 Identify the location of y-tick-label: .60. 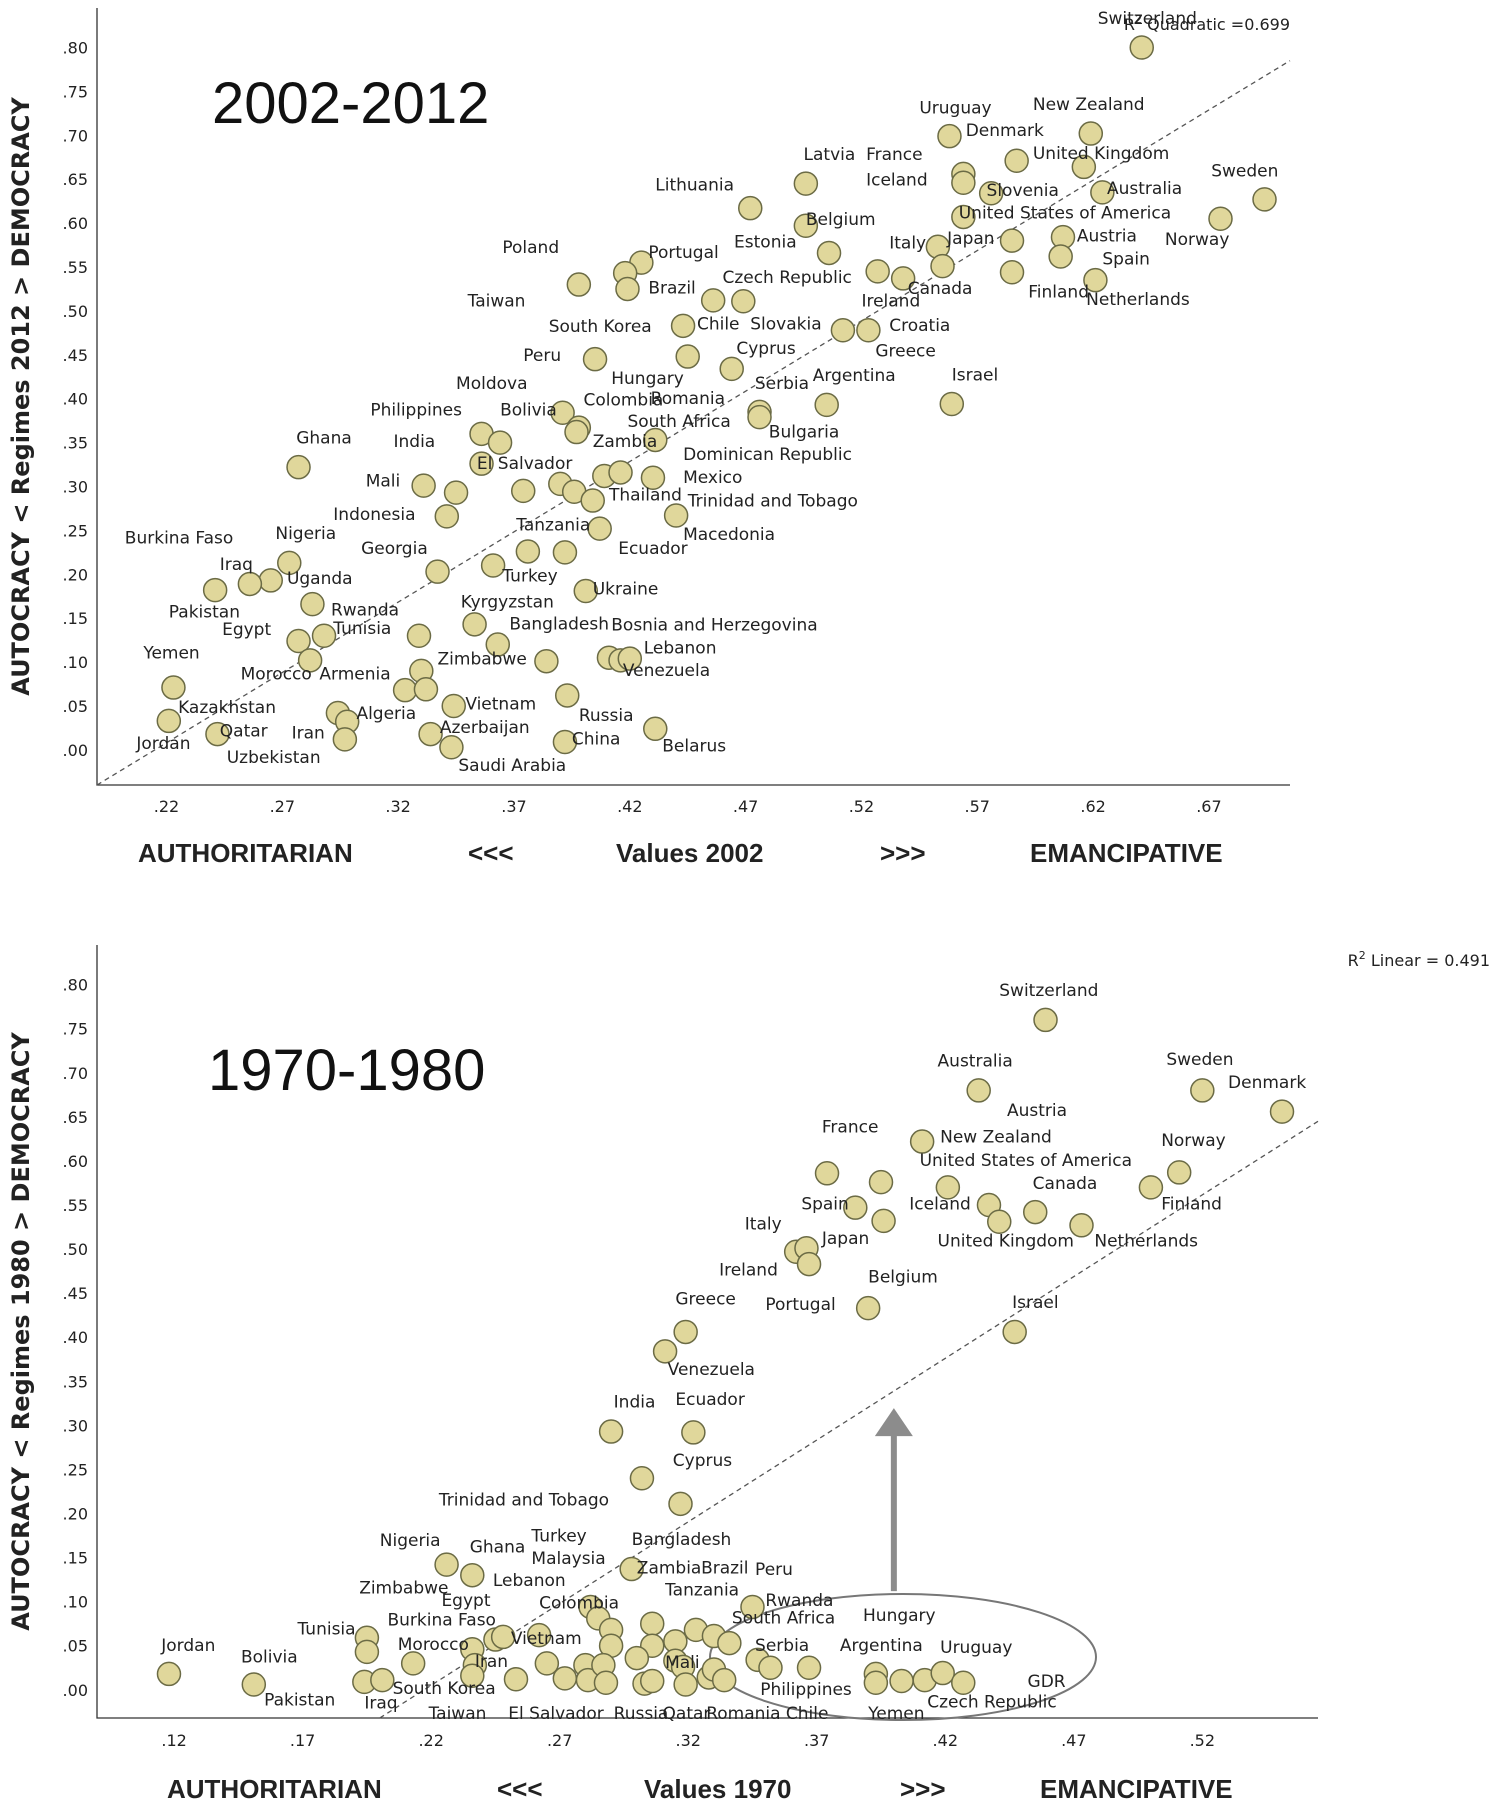
(75, 223).